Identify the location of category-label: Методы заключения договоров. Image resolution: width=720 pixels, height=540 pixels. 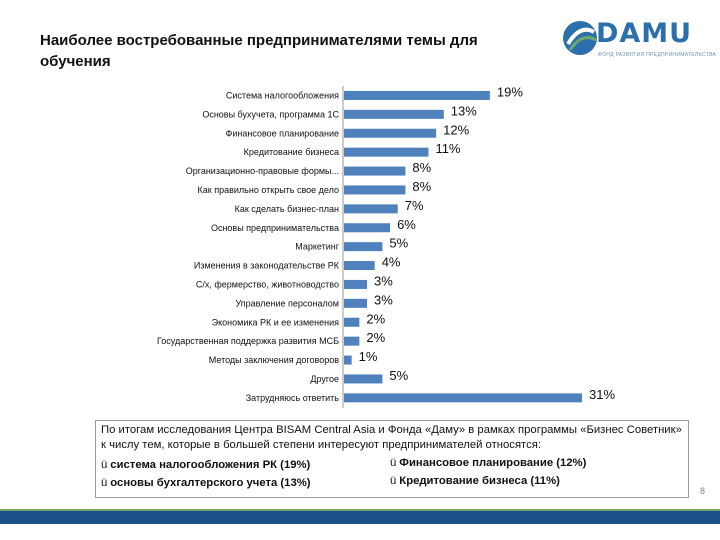
(274, 360).